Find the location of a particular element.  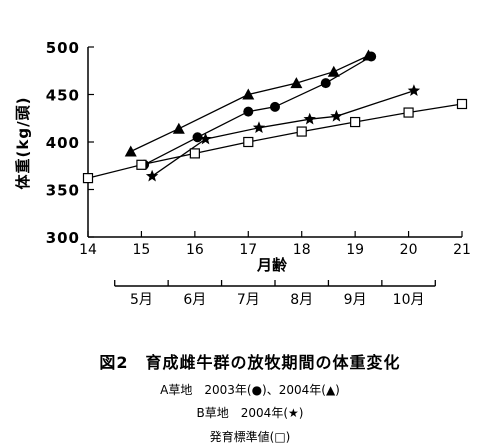

y-tick-label-4: 500 is located at coordinates (63, 48).